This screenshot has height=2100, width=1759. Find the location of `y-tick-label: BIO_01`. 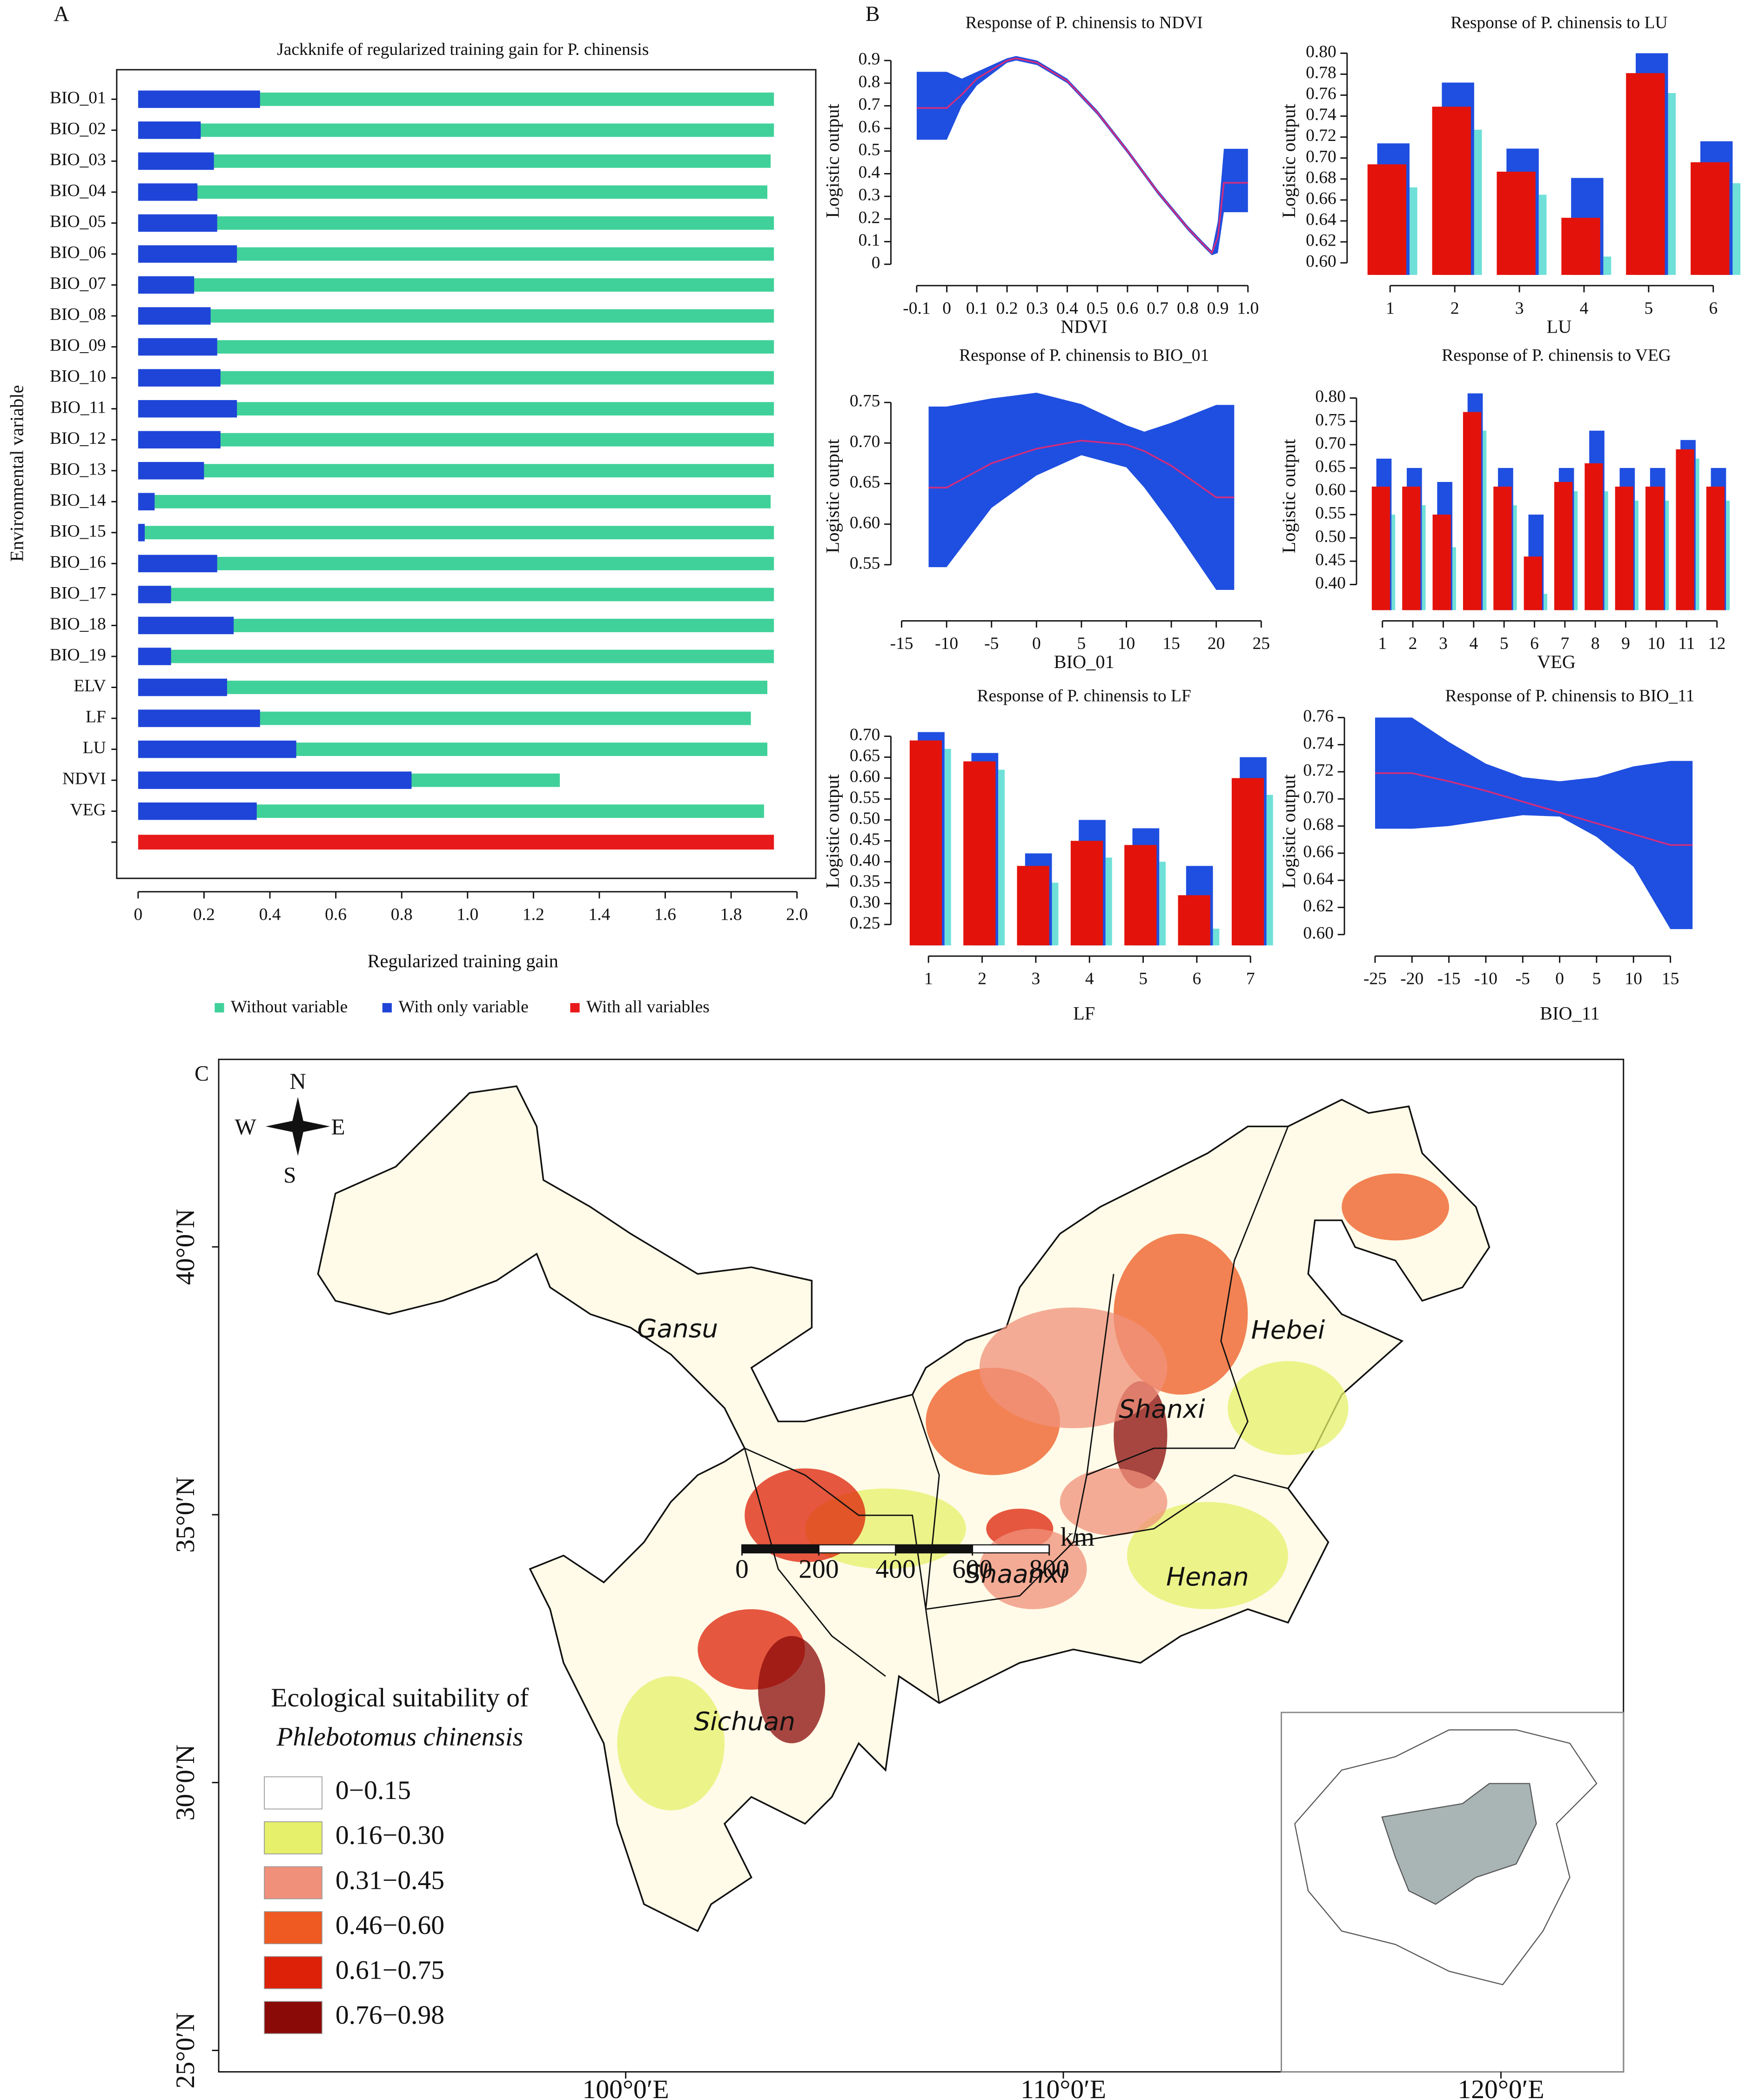

y-tick-label: BIO_01 is located at coordinates (78, 98).